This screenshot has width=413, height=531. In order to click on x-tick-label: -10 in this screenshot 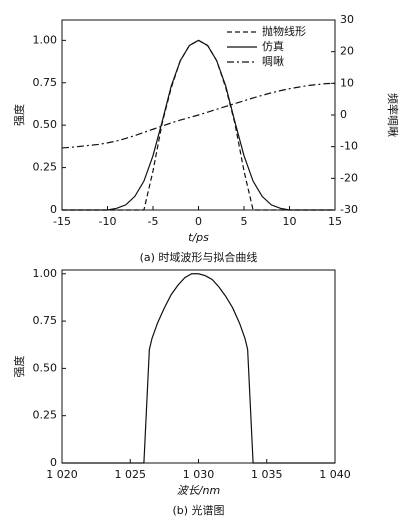, I will do `click(108, 221)`.